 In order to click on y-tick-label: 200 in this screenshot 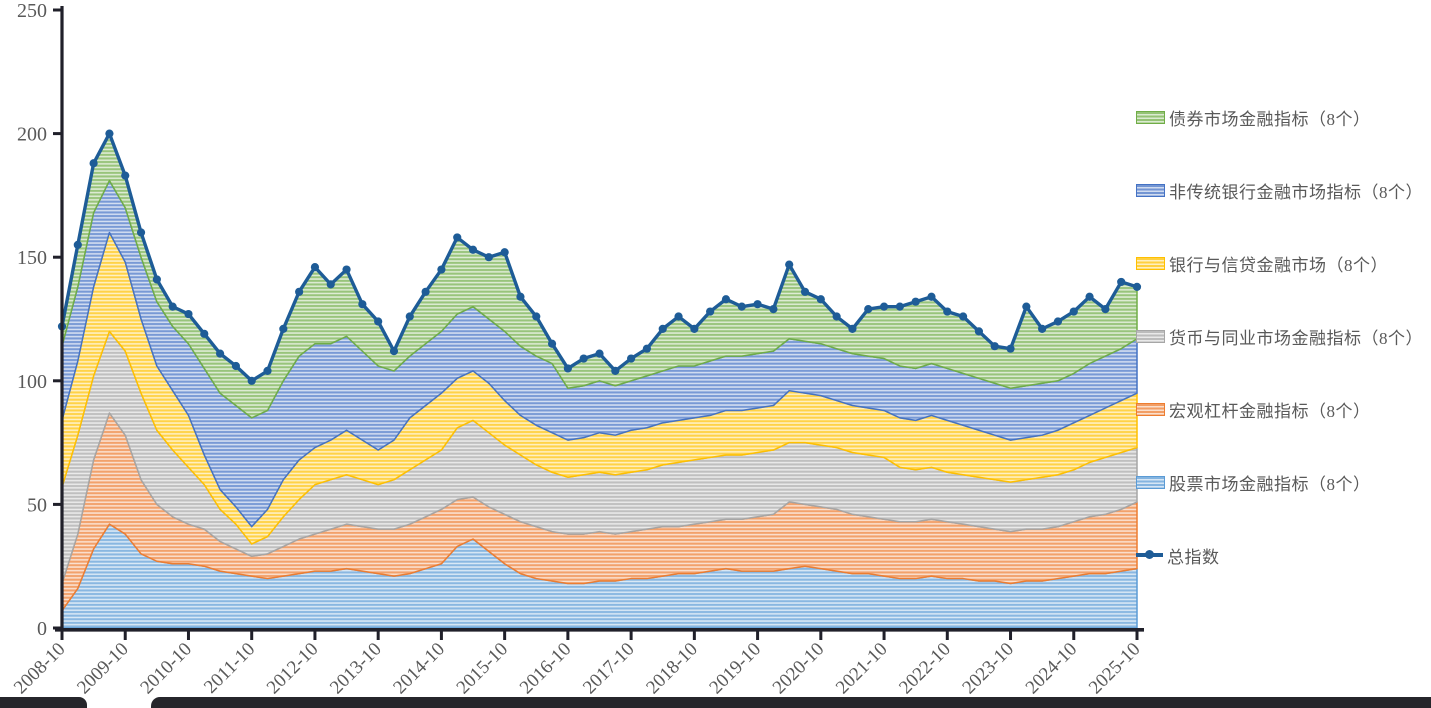, I will do `click(32, 135)`.